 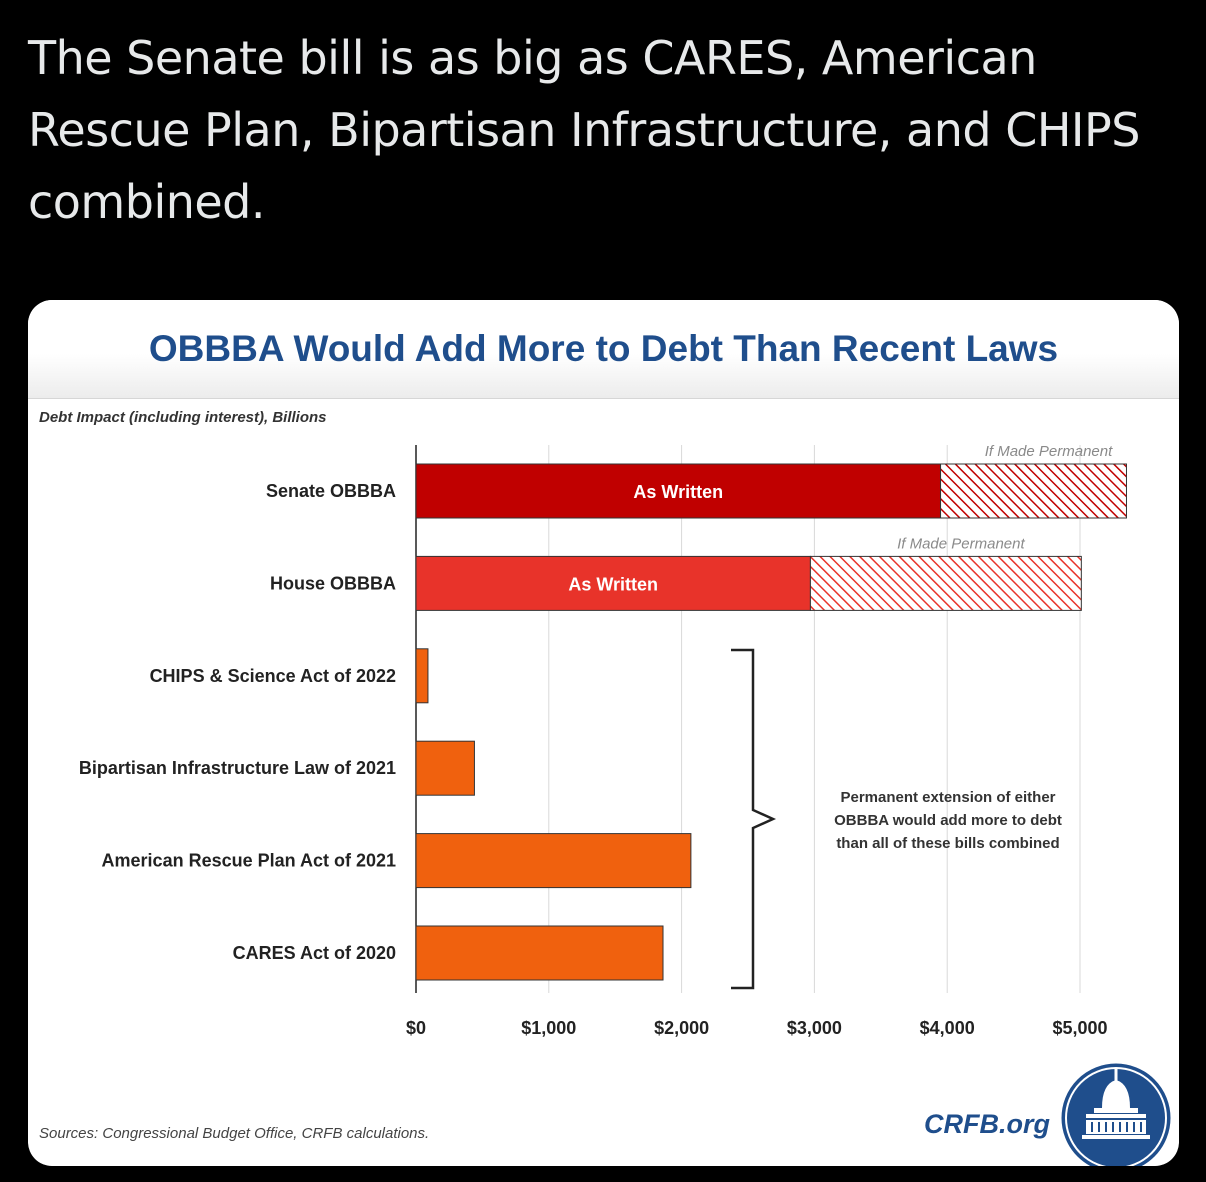 I want to click on x-tick-label: $1,000, so click(x=548, y=1028).